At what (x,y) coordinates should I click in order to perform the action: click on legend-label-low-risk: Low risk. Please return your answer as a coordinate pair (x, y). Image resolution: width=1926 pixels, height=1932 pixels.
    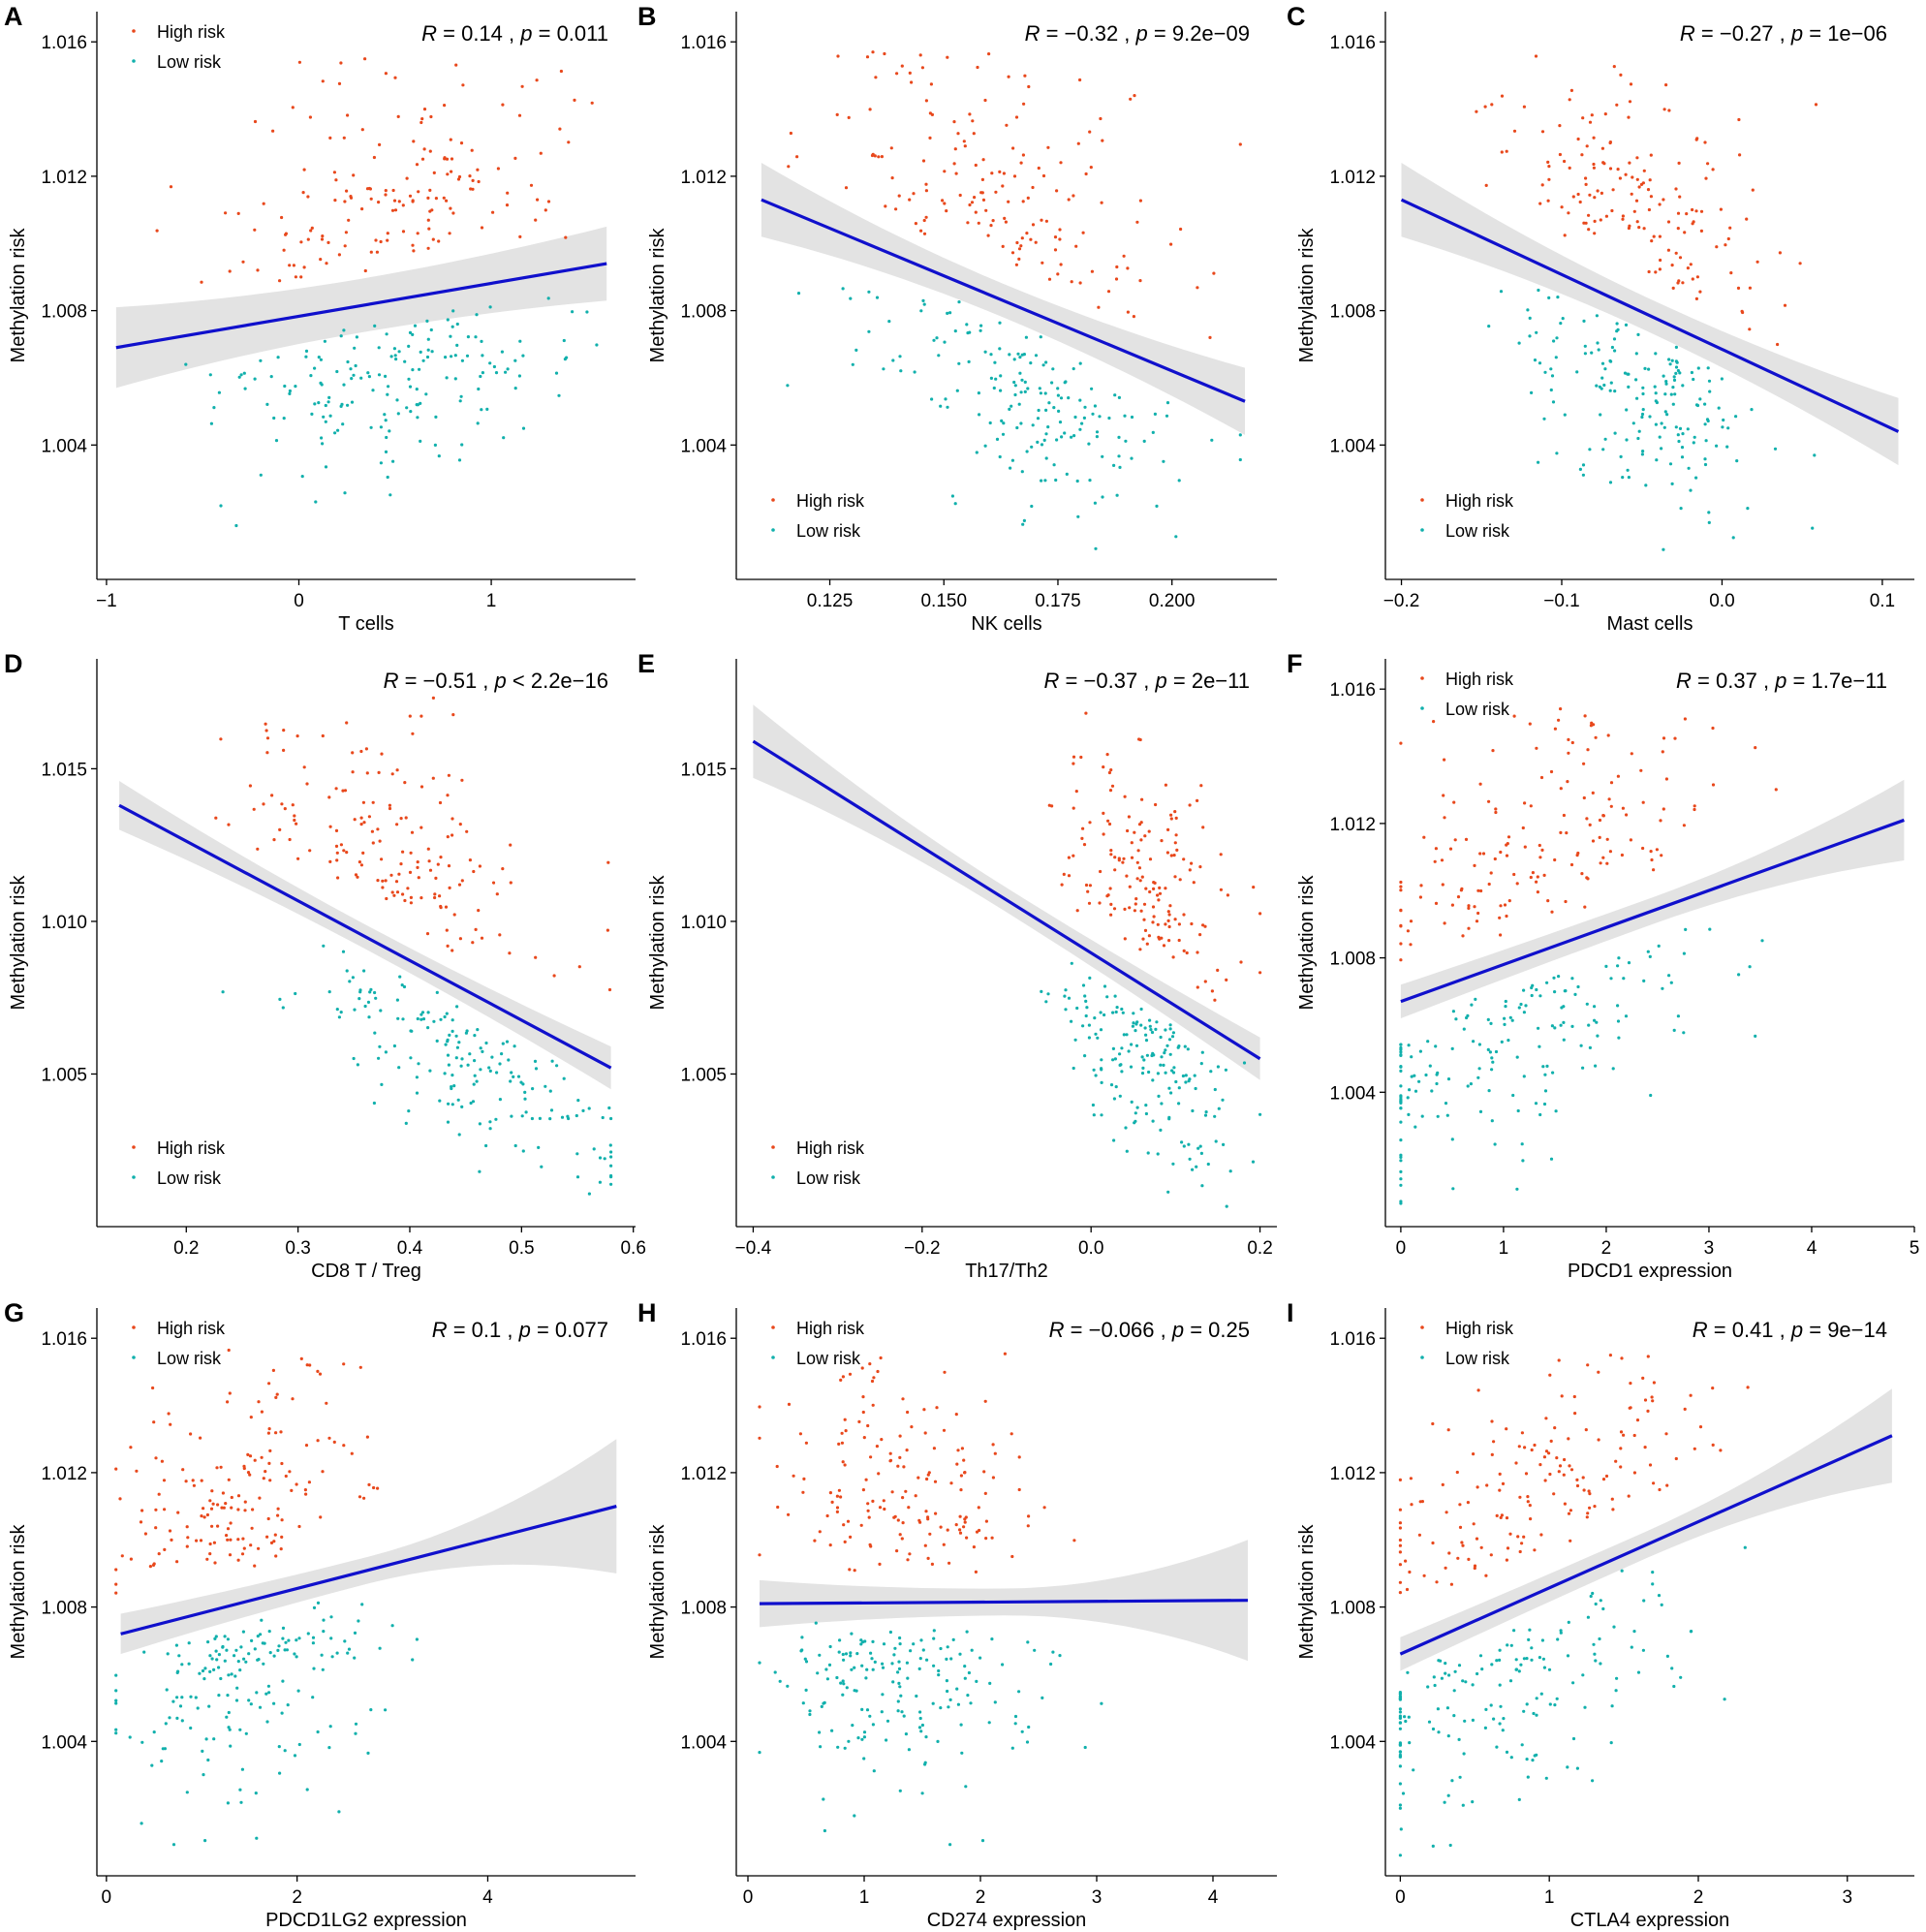
    Looking at the image, I should click on (1477, 1358).